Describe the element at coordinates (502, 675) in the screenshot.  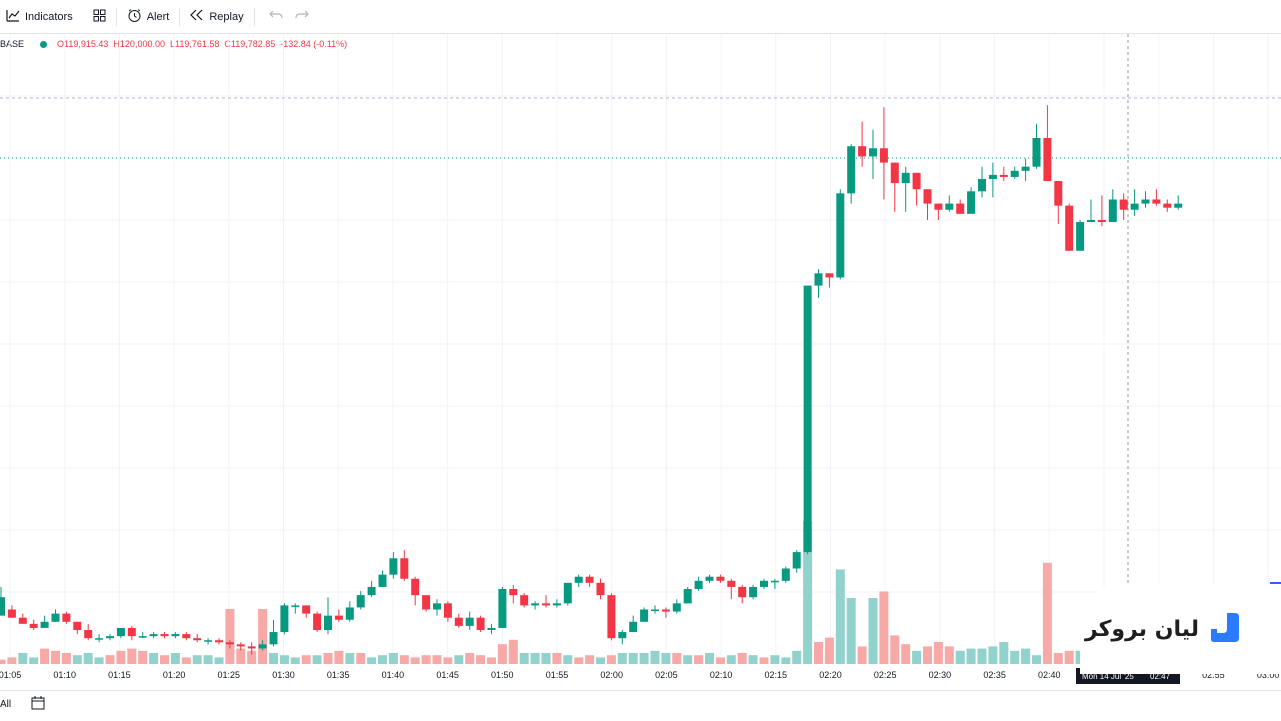
I see `x-axis-tick-label: 01:50` at that location.